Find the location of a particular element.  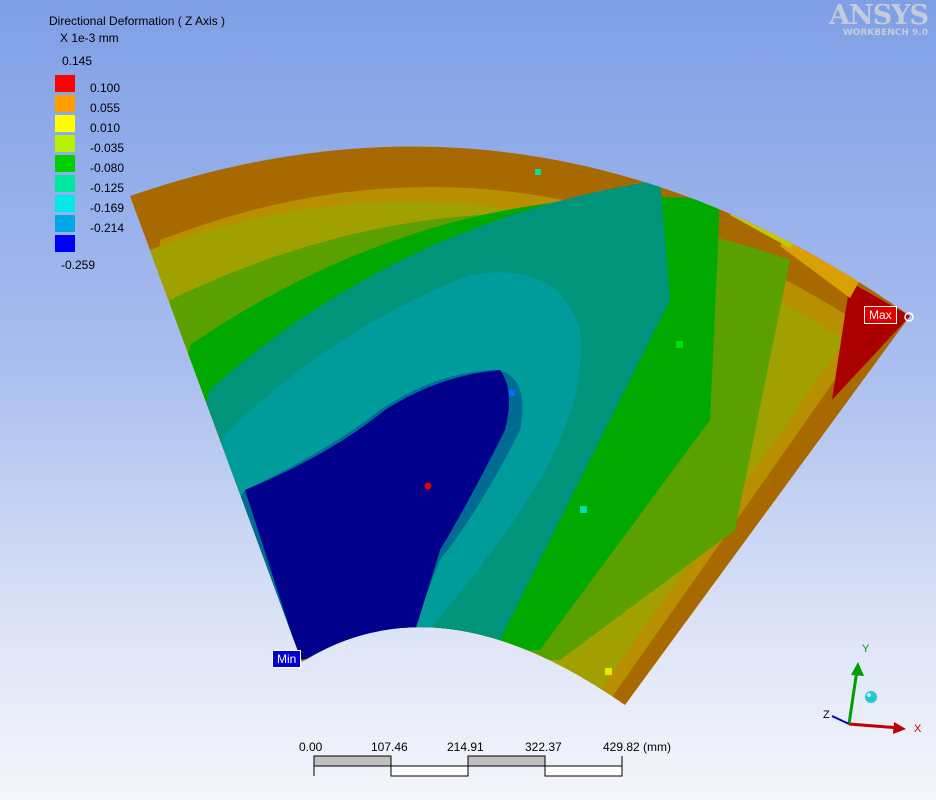

legend-value-label: 0.010 is located at coordinates (105, 128).